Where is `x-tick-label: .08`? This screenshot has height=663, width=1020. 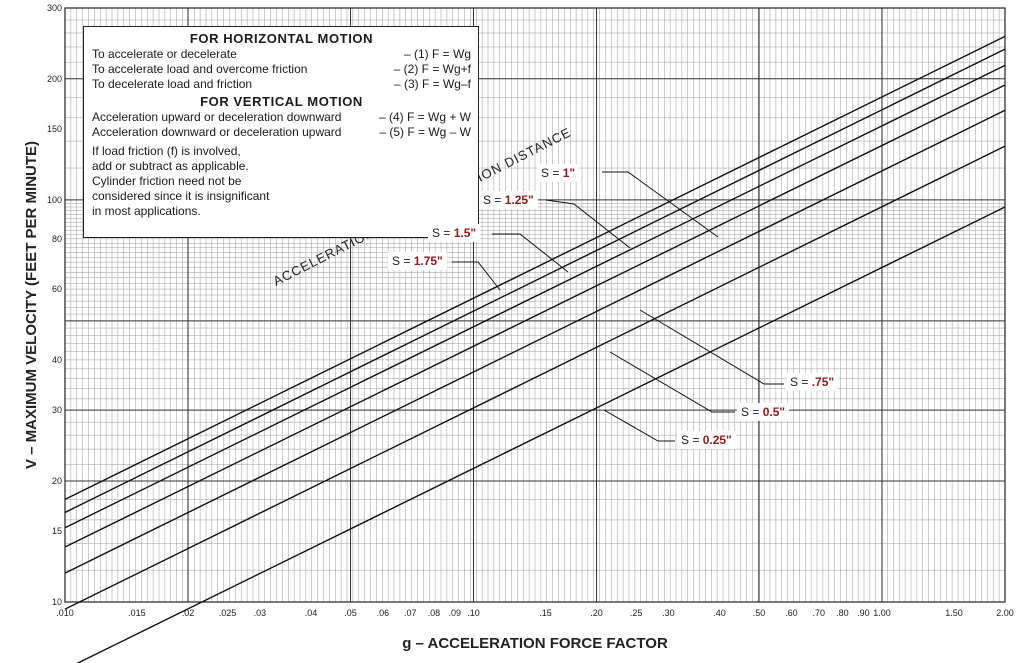
x-tick-label: .08 is located at coordinates (434, 613).